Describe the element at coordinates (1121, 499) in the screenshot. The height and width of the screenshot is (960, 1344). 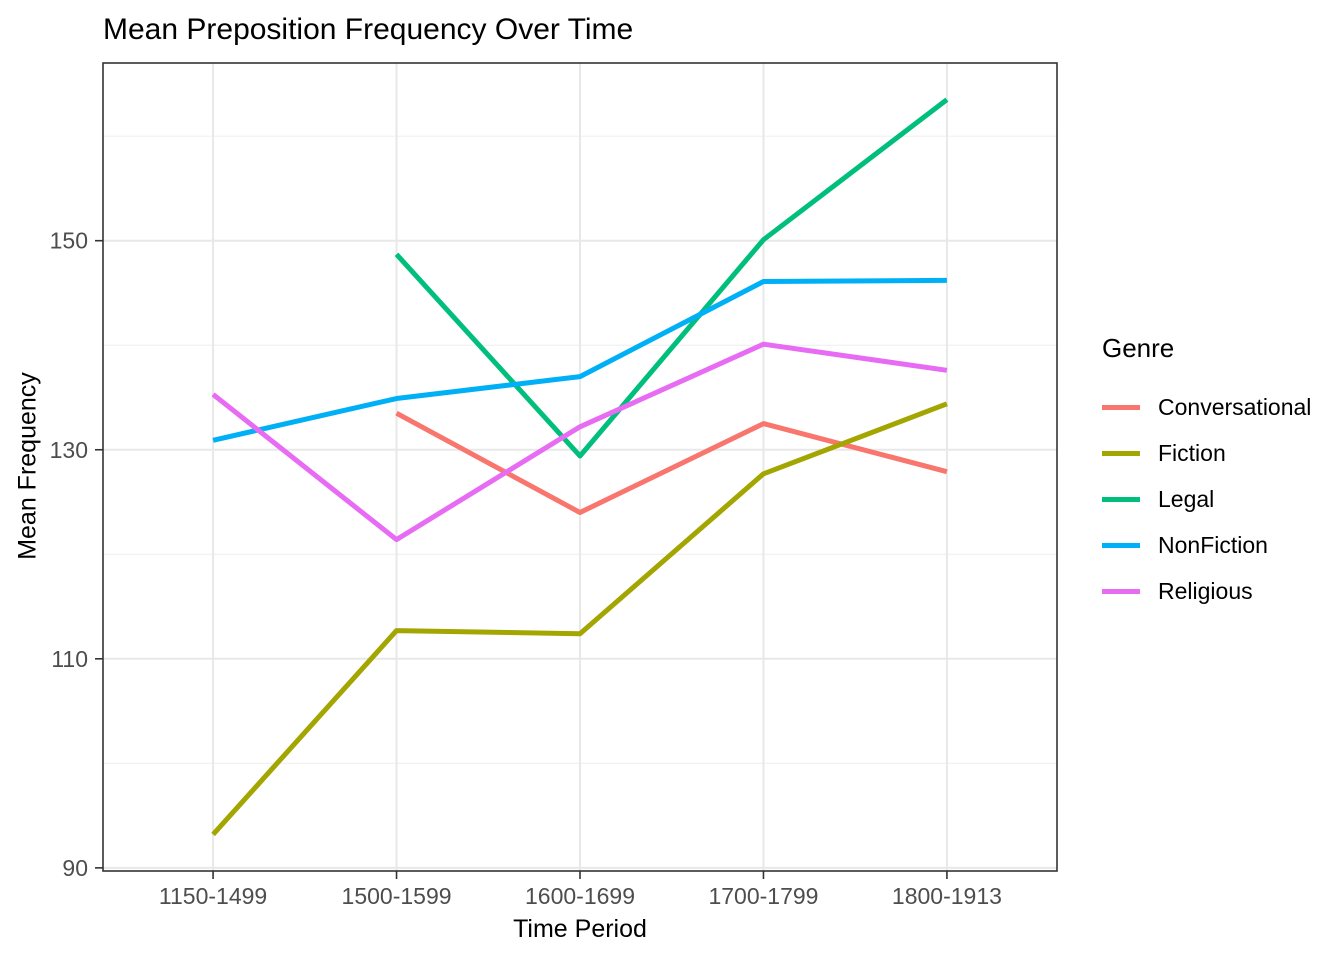
I see `legend-swatch-legal` at that location.